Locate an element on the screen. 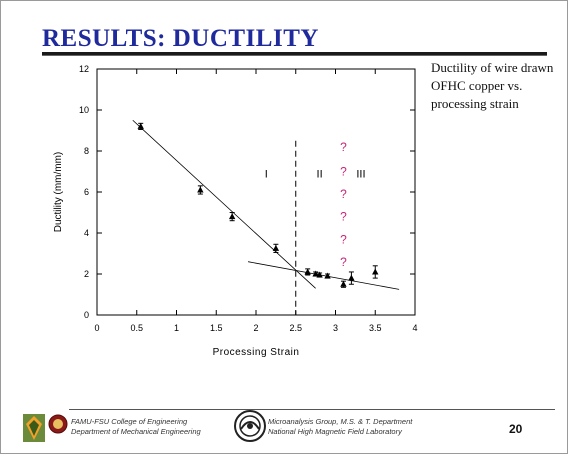 Image resolution: width=570 pixels, height=456 pixels. region-label: III is located at coordinates (360, 175).